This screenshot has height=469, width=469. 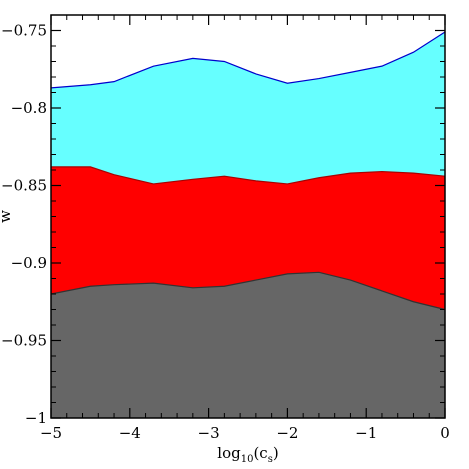 I want to click on x-tick-labels: −5 −4 −3 −2 −1 0, so click(x=245, y=433).